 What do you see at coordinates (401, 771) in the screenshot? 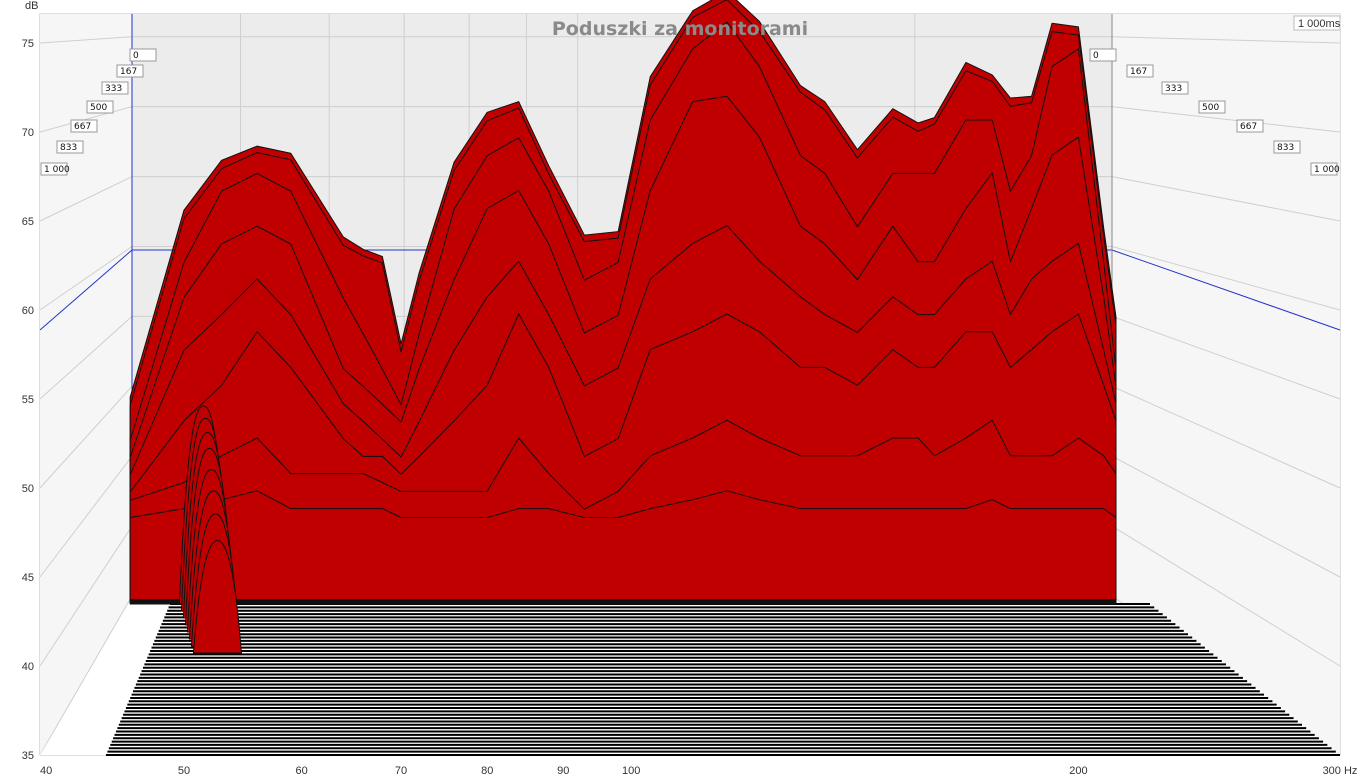
I see `x-tick-label: 70` at bounding box center [401, 771].